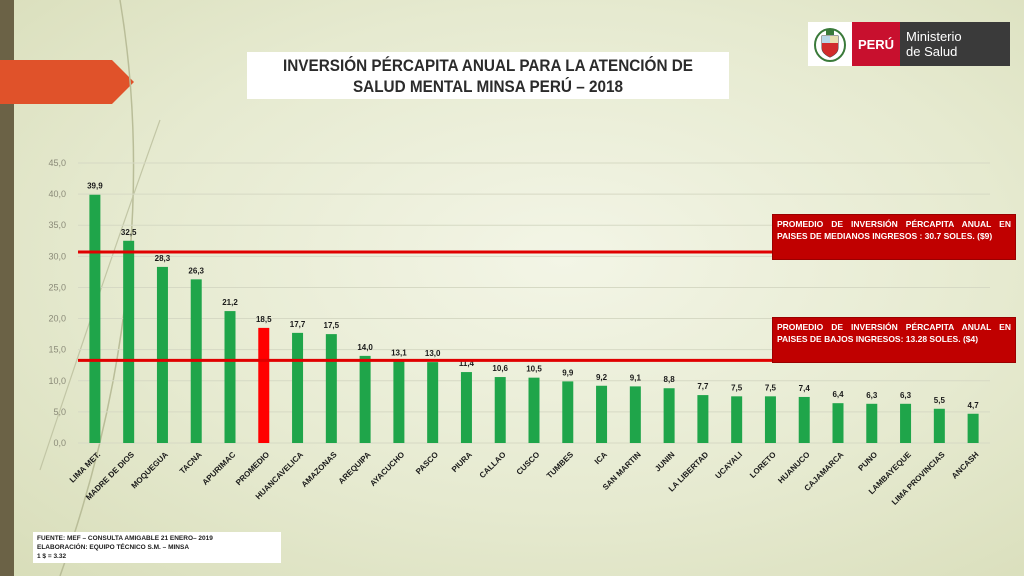 This screenshot has height=576, width=1024. What do you see at coordinates (493, 465) in the screenshot?
I see `category-label: CALLAO` at bounding box center [493, 465].